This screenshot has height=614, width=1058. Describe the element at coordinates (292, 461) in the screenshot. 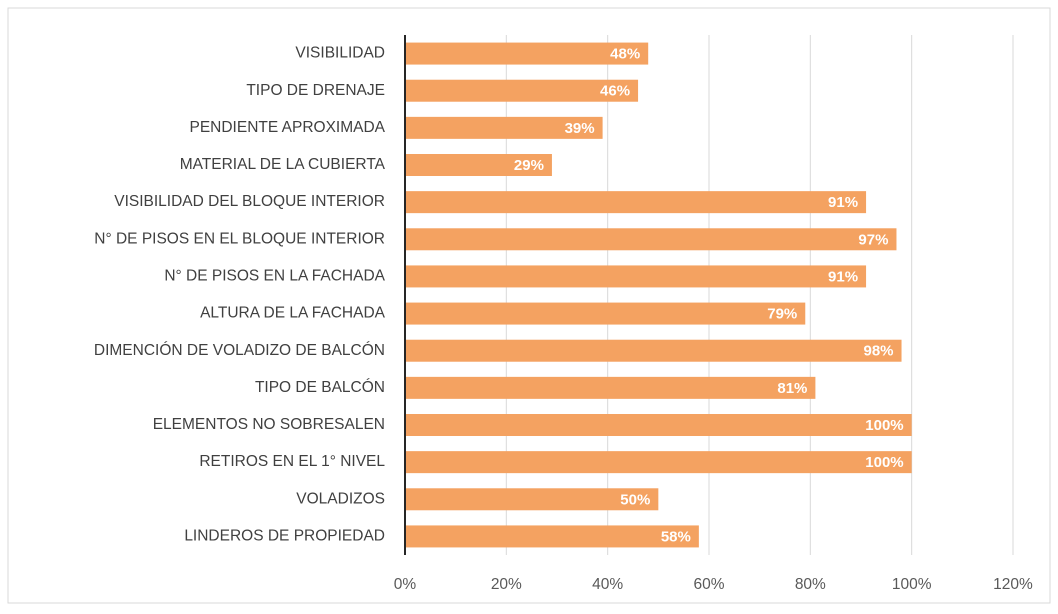

I see `y-tick-label: RETIROS EN EL 1° NIVEL` at that location.